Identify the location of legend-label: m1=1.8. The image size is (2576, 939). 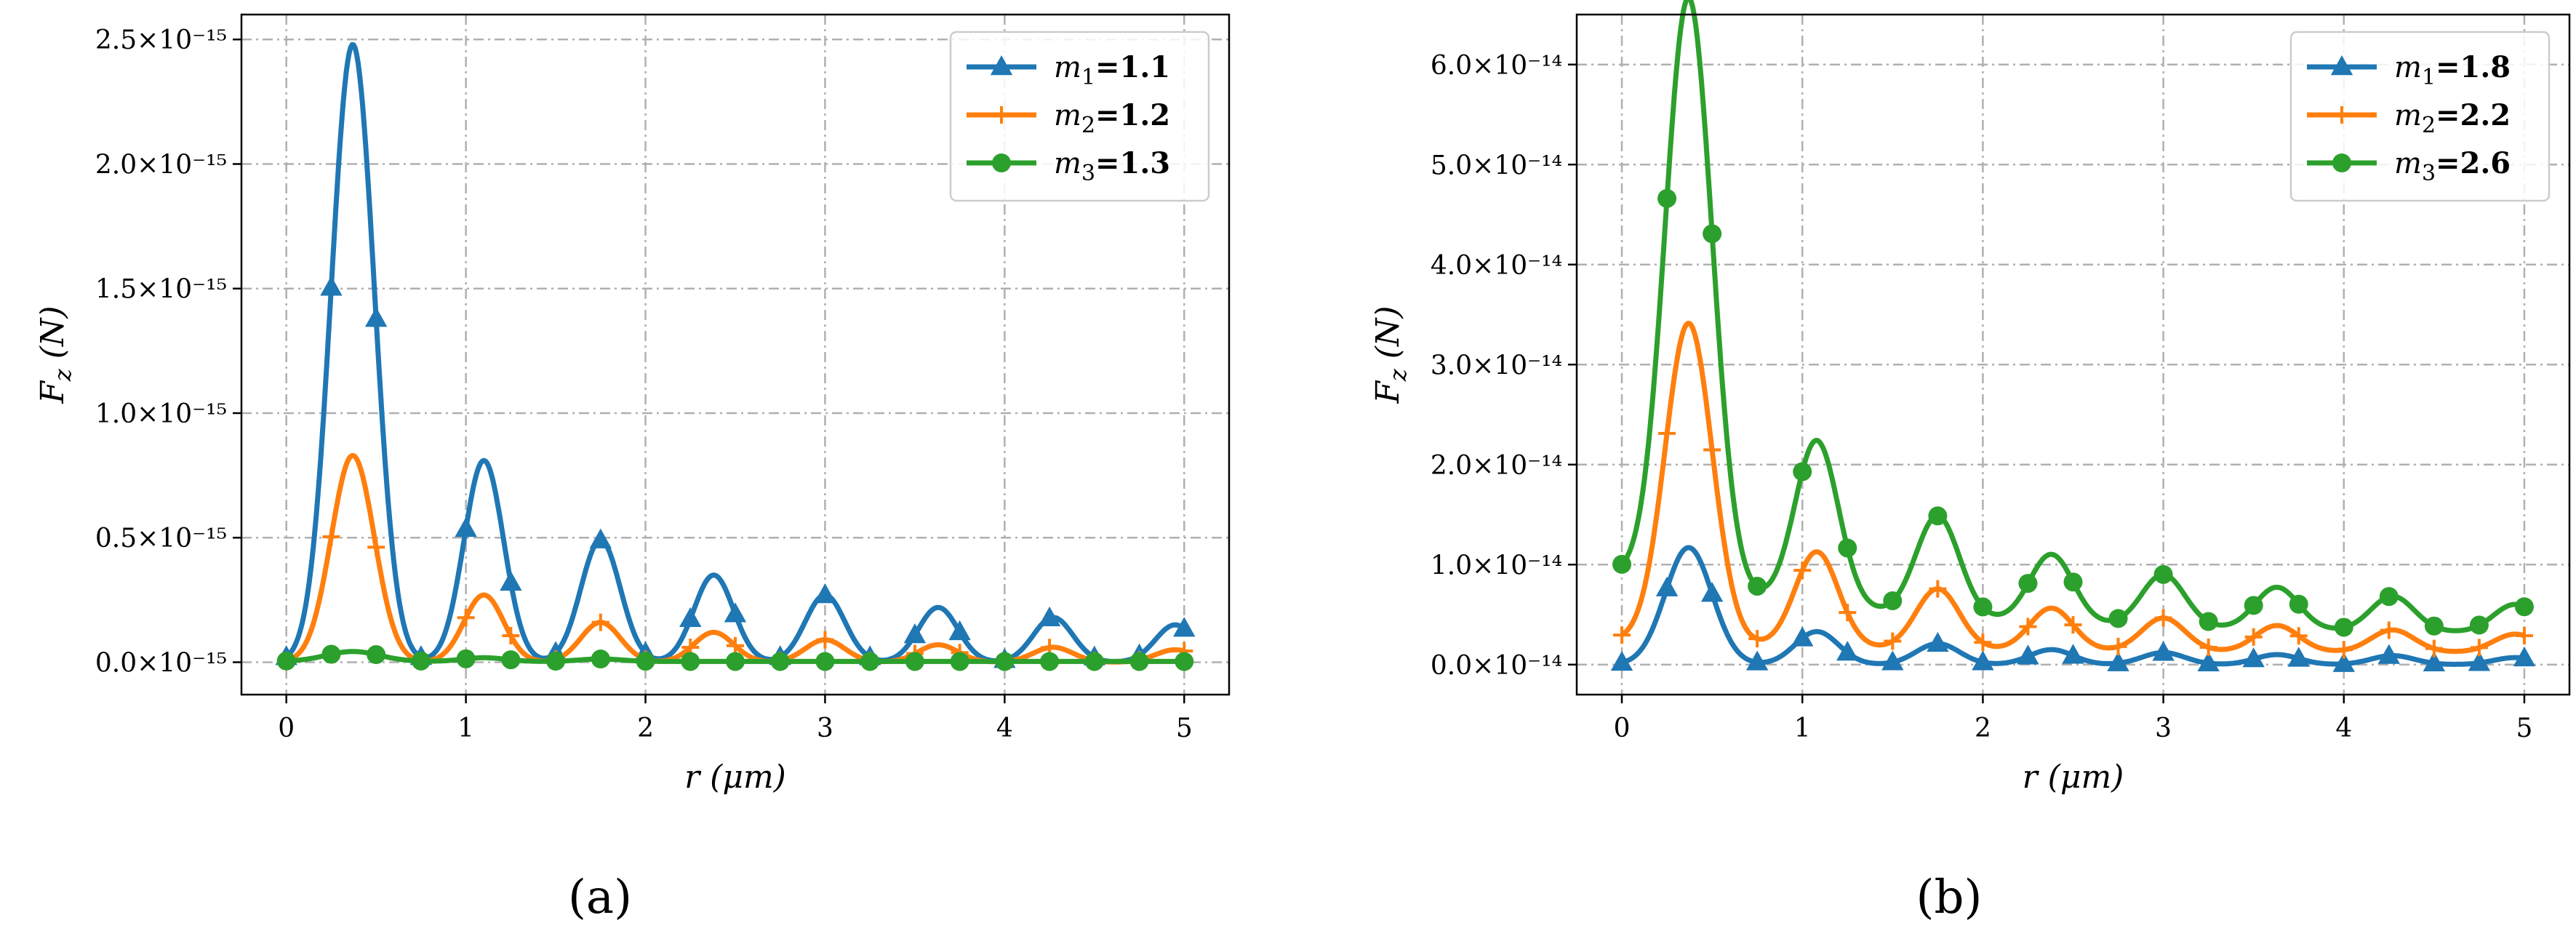
(2452, 70).